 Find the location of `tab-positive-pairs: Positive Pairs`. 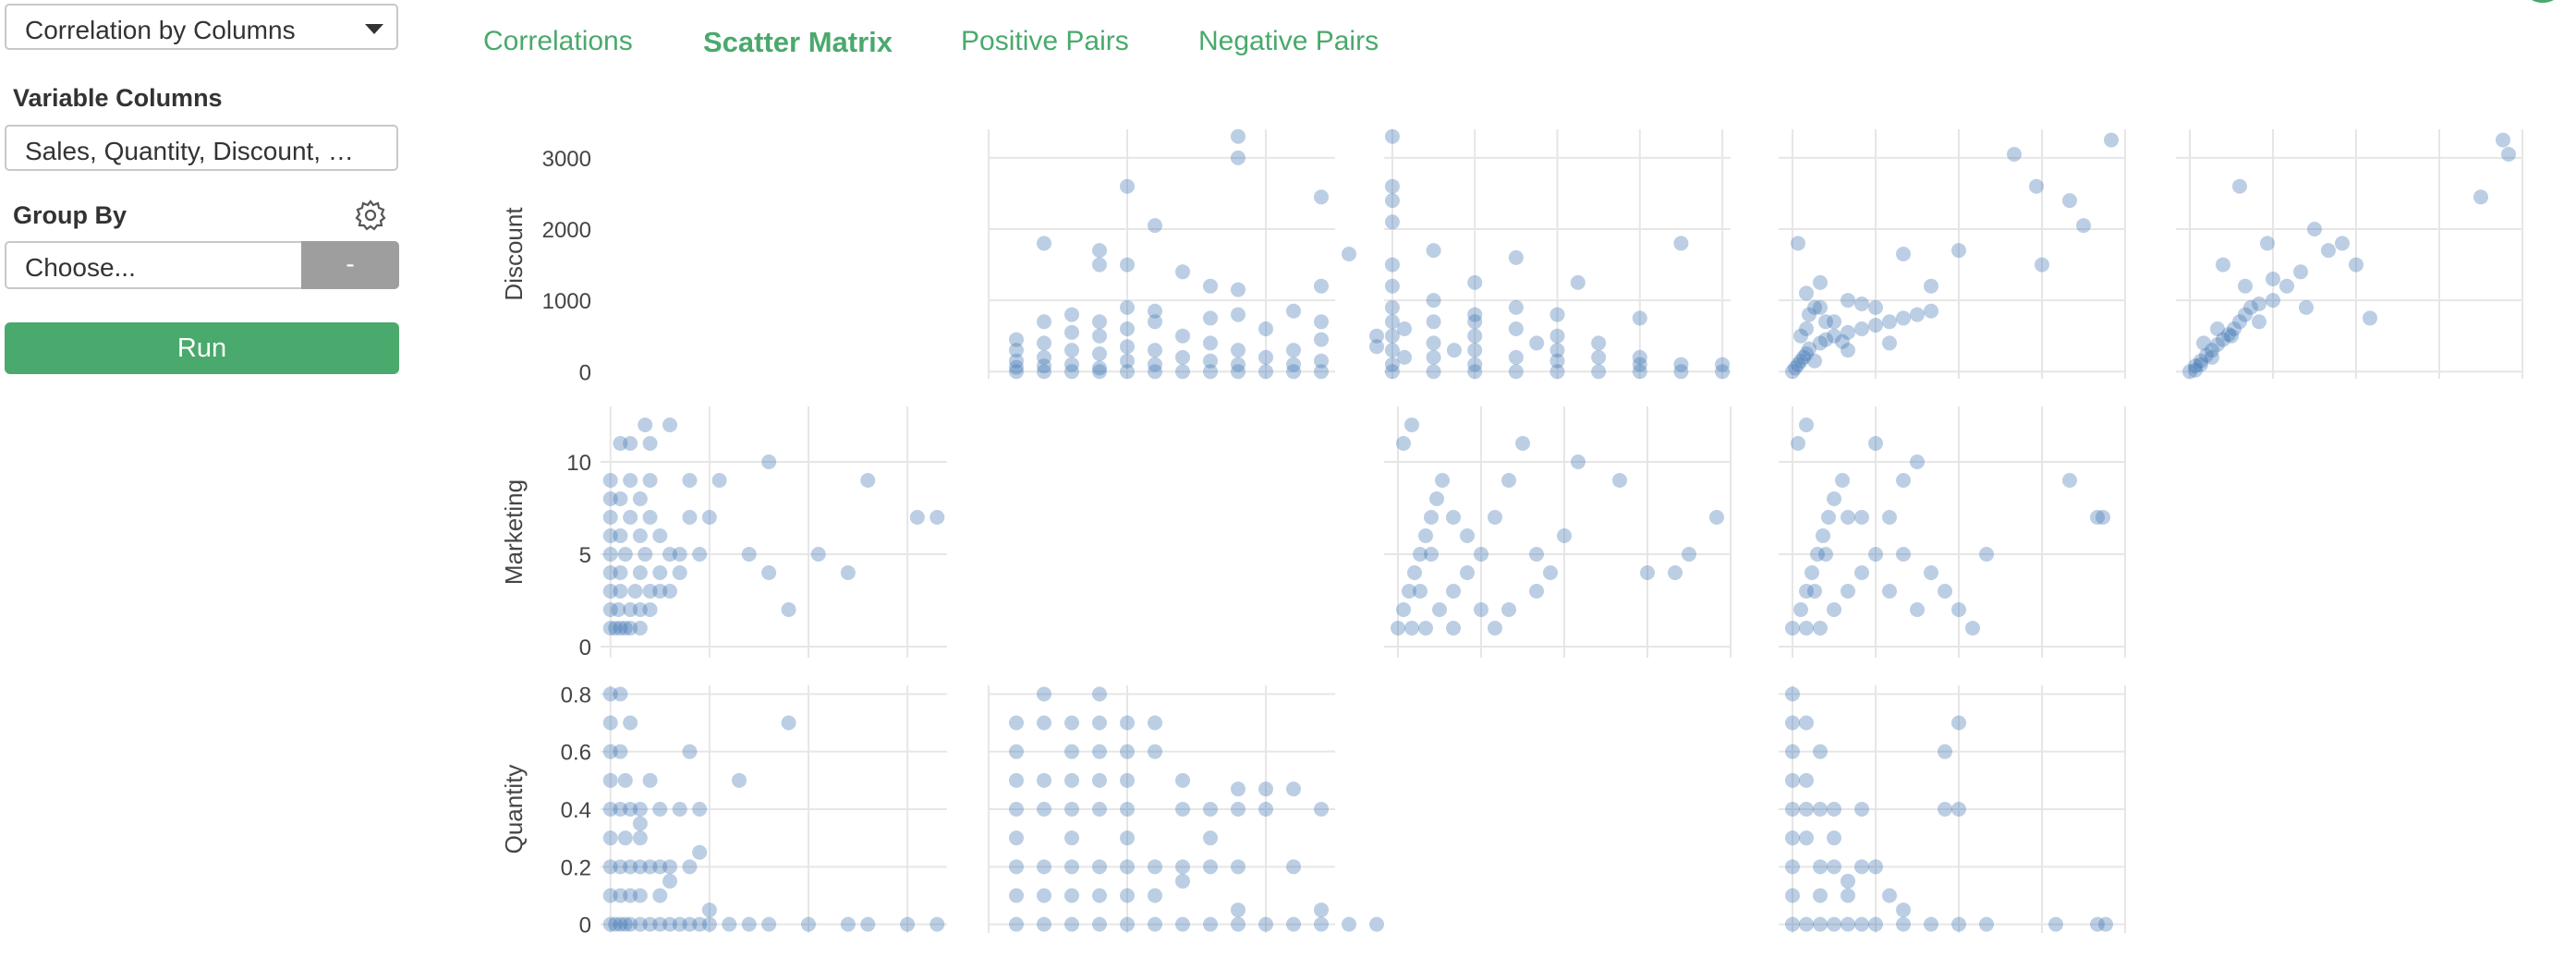

tab-positive-pairs: Positive Pairs is located at coordinates (1045, 41).